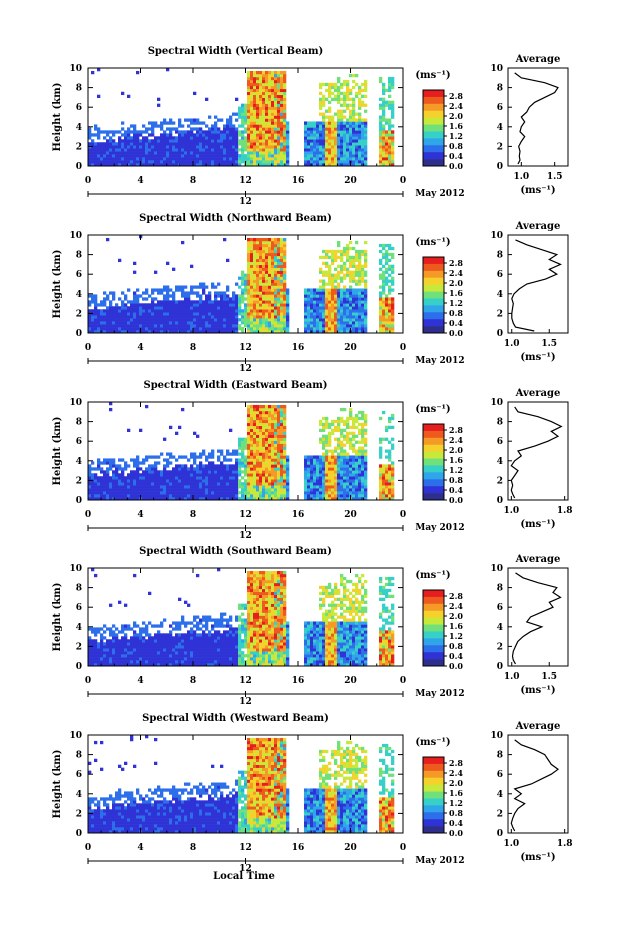  I want to click on colorbar-tick-label: 1.6, so click(456, 126).